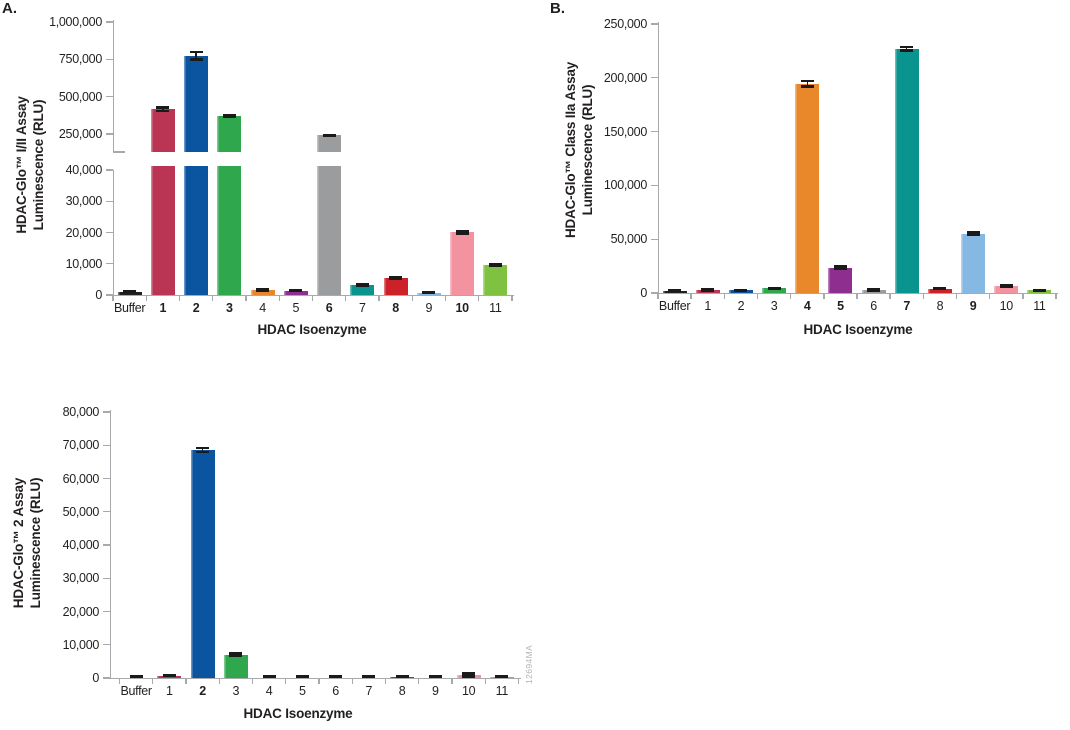 The height and width of the screenshot is (730, 1070). I want to click on x-category-label-buffer: Buffer, so click(674, 306).